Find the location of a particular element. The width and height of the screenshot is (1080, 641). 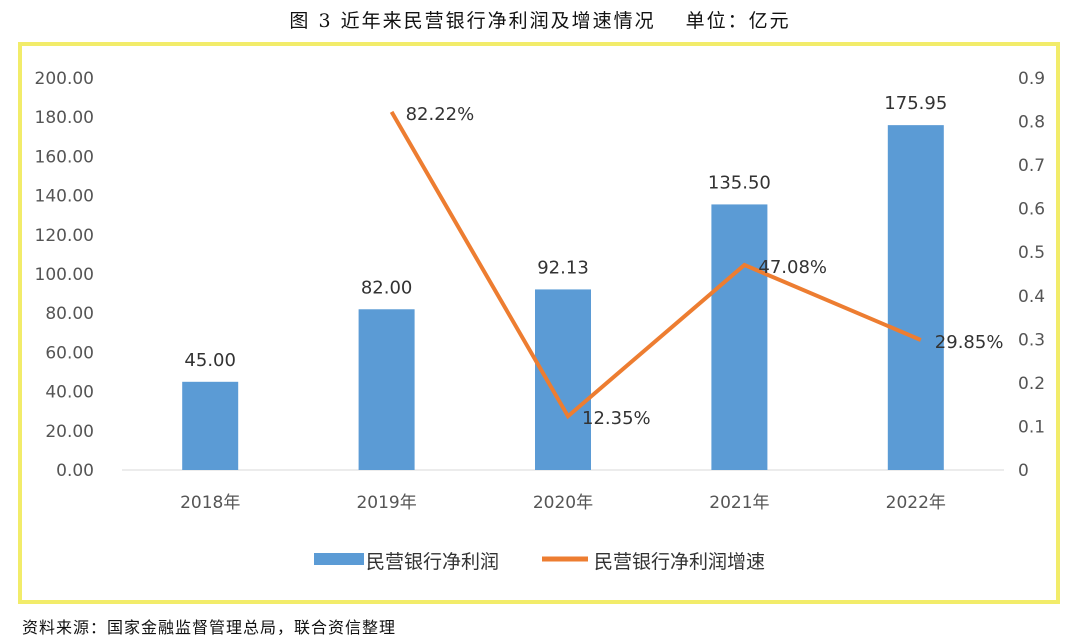

left-axis-tick: 160.00 is located at coordinates (64, 157).